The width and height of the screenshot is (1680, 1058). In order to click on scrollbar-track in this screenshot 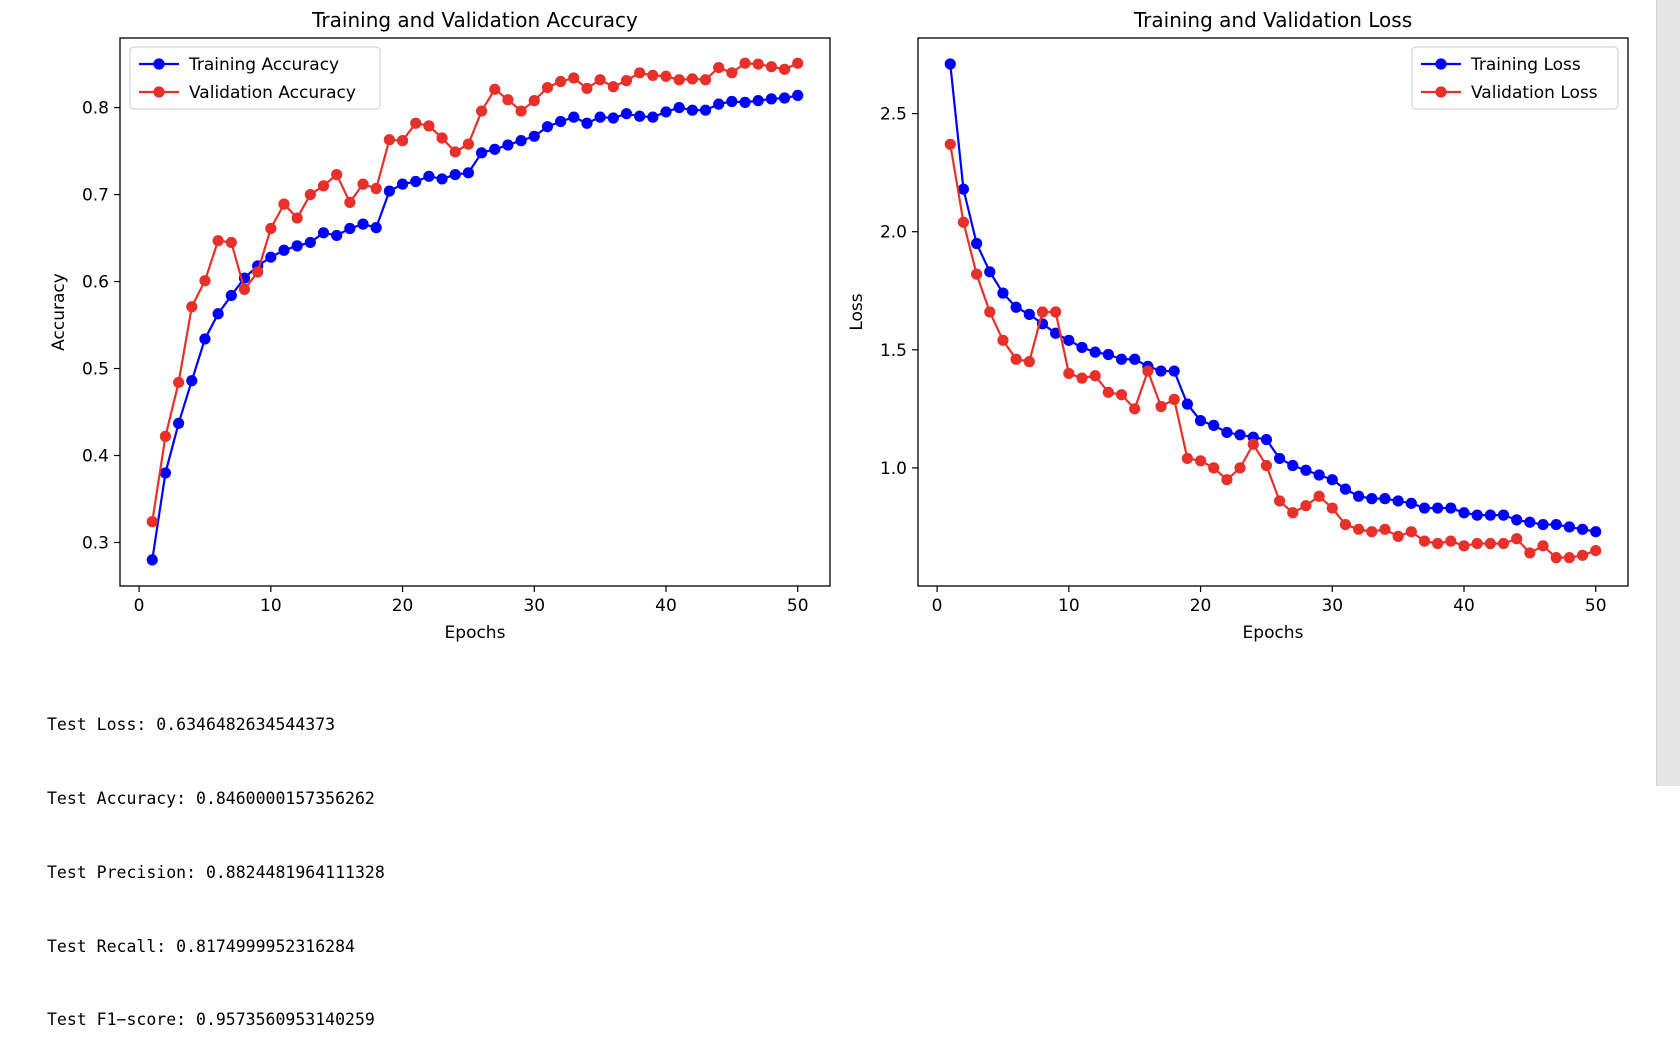, I will do `click(1668, 393)`.